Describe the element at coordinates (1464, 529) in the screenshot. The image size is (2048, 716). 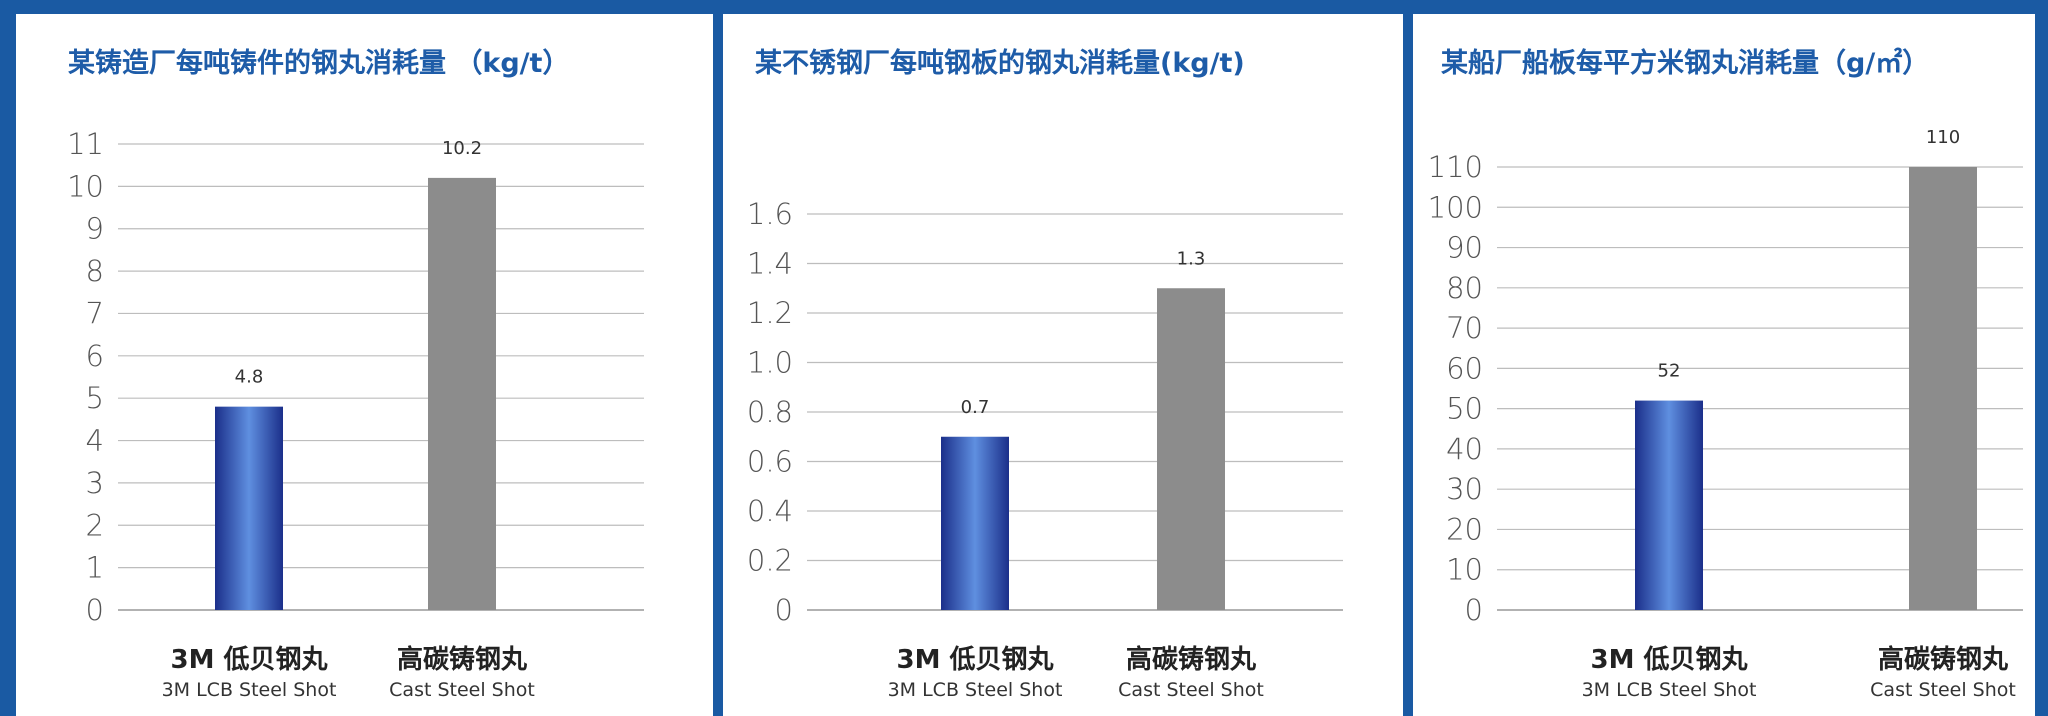
I see `y-tick-label: 20` at that location.